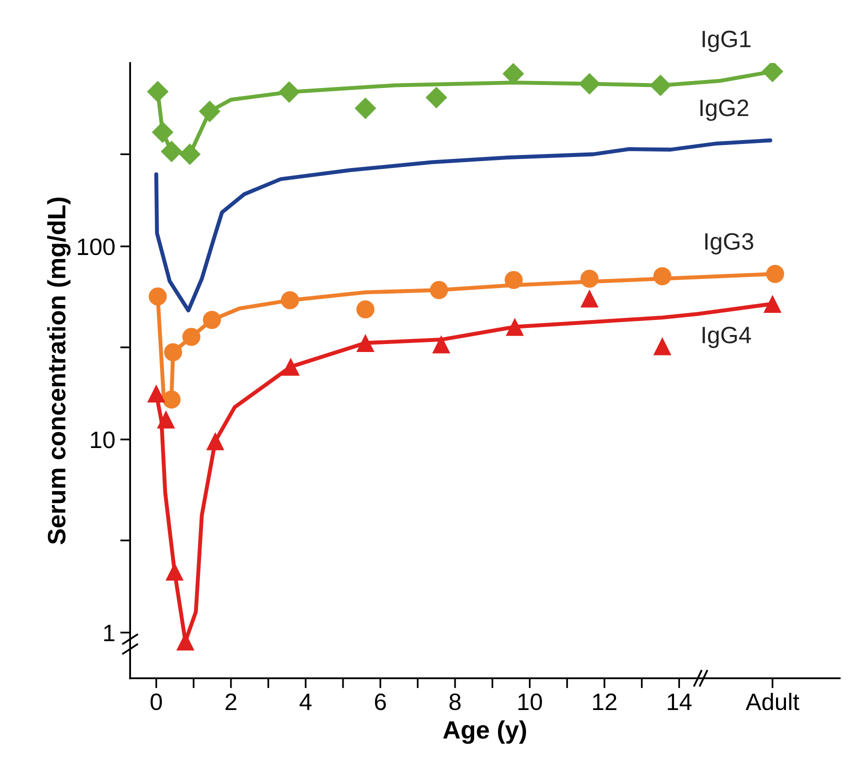 The image size is (856, 769). Describe the element at coordinates (773, 701) in the screenshot. I see `x-tick-label: Adult` at that location.